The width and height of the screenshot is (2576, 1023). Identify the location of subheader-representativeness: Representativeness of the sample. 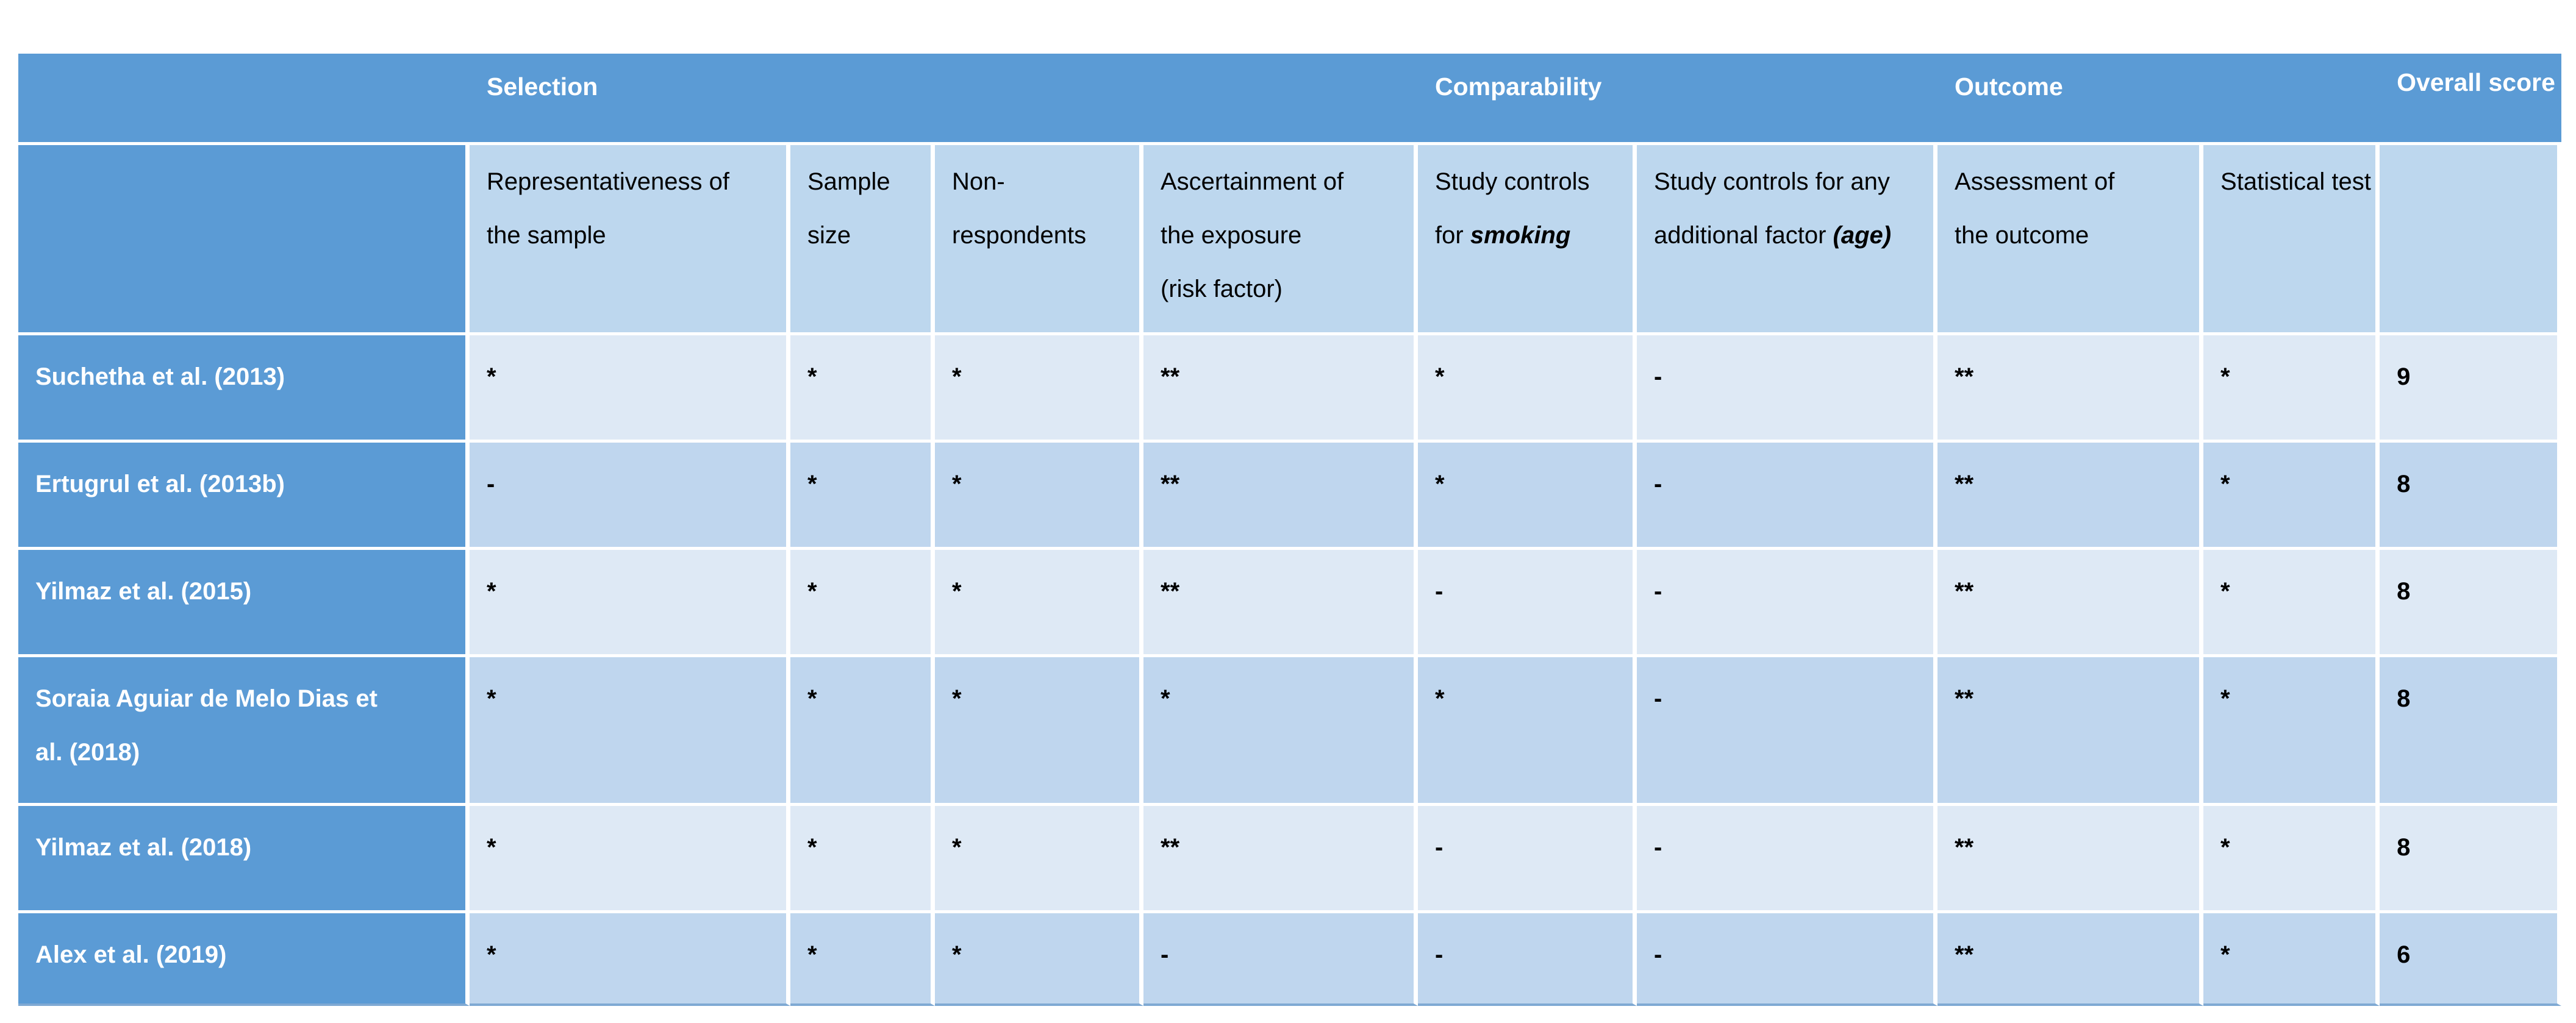
(630, 240).